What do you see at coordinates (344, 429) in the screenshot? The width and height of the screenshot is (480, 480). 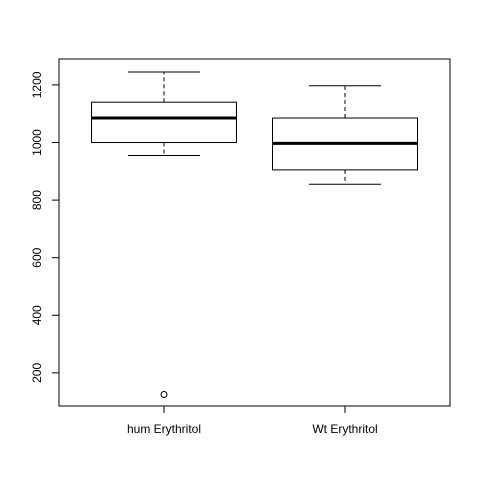 I see `x-tick-label: Wt Erythritol` at bounding box center [344, 429].